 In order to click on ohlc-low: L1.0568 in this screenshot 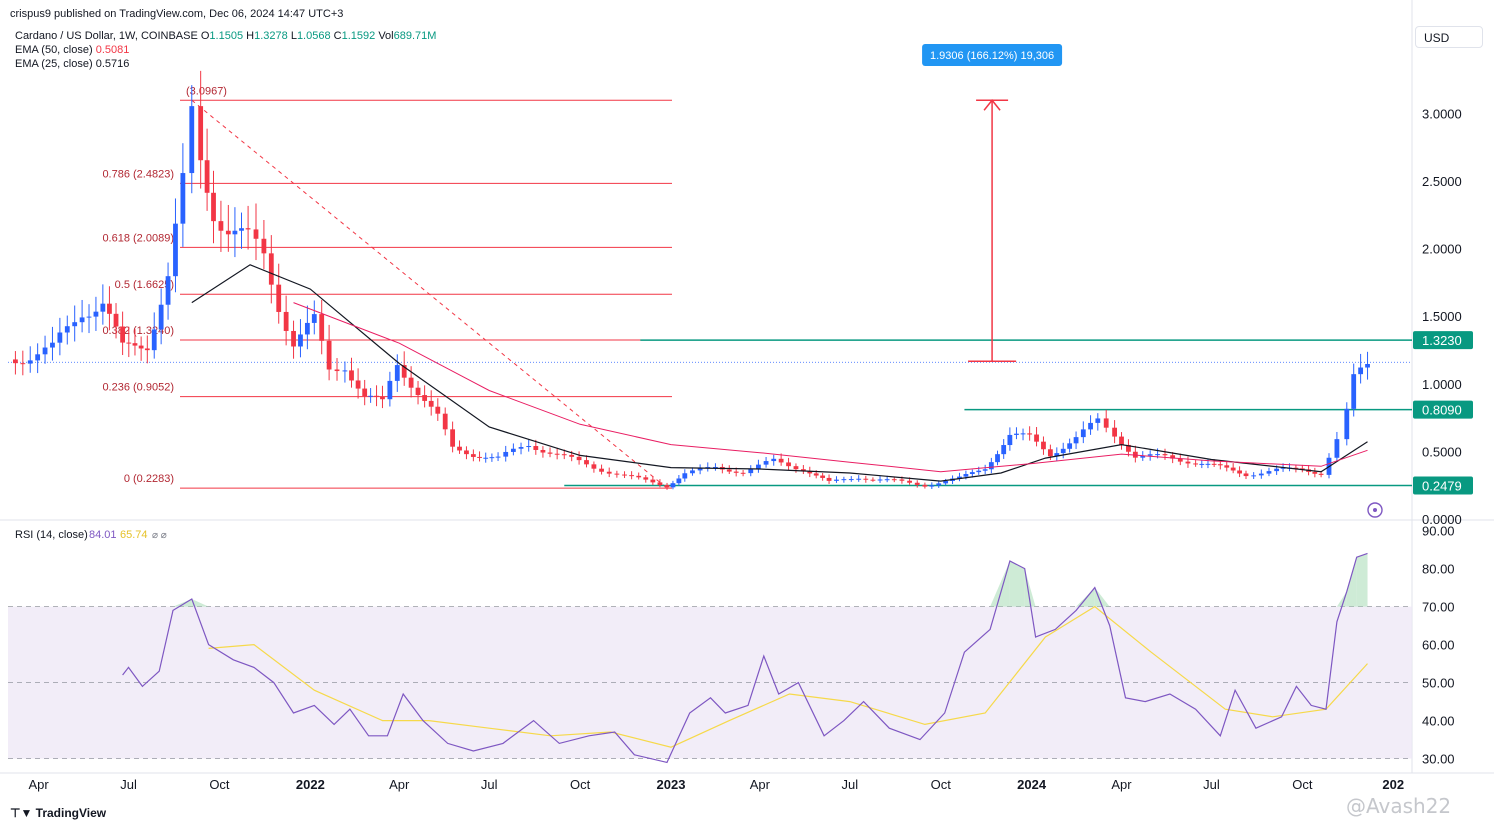, I will do `click(310, 36)`.